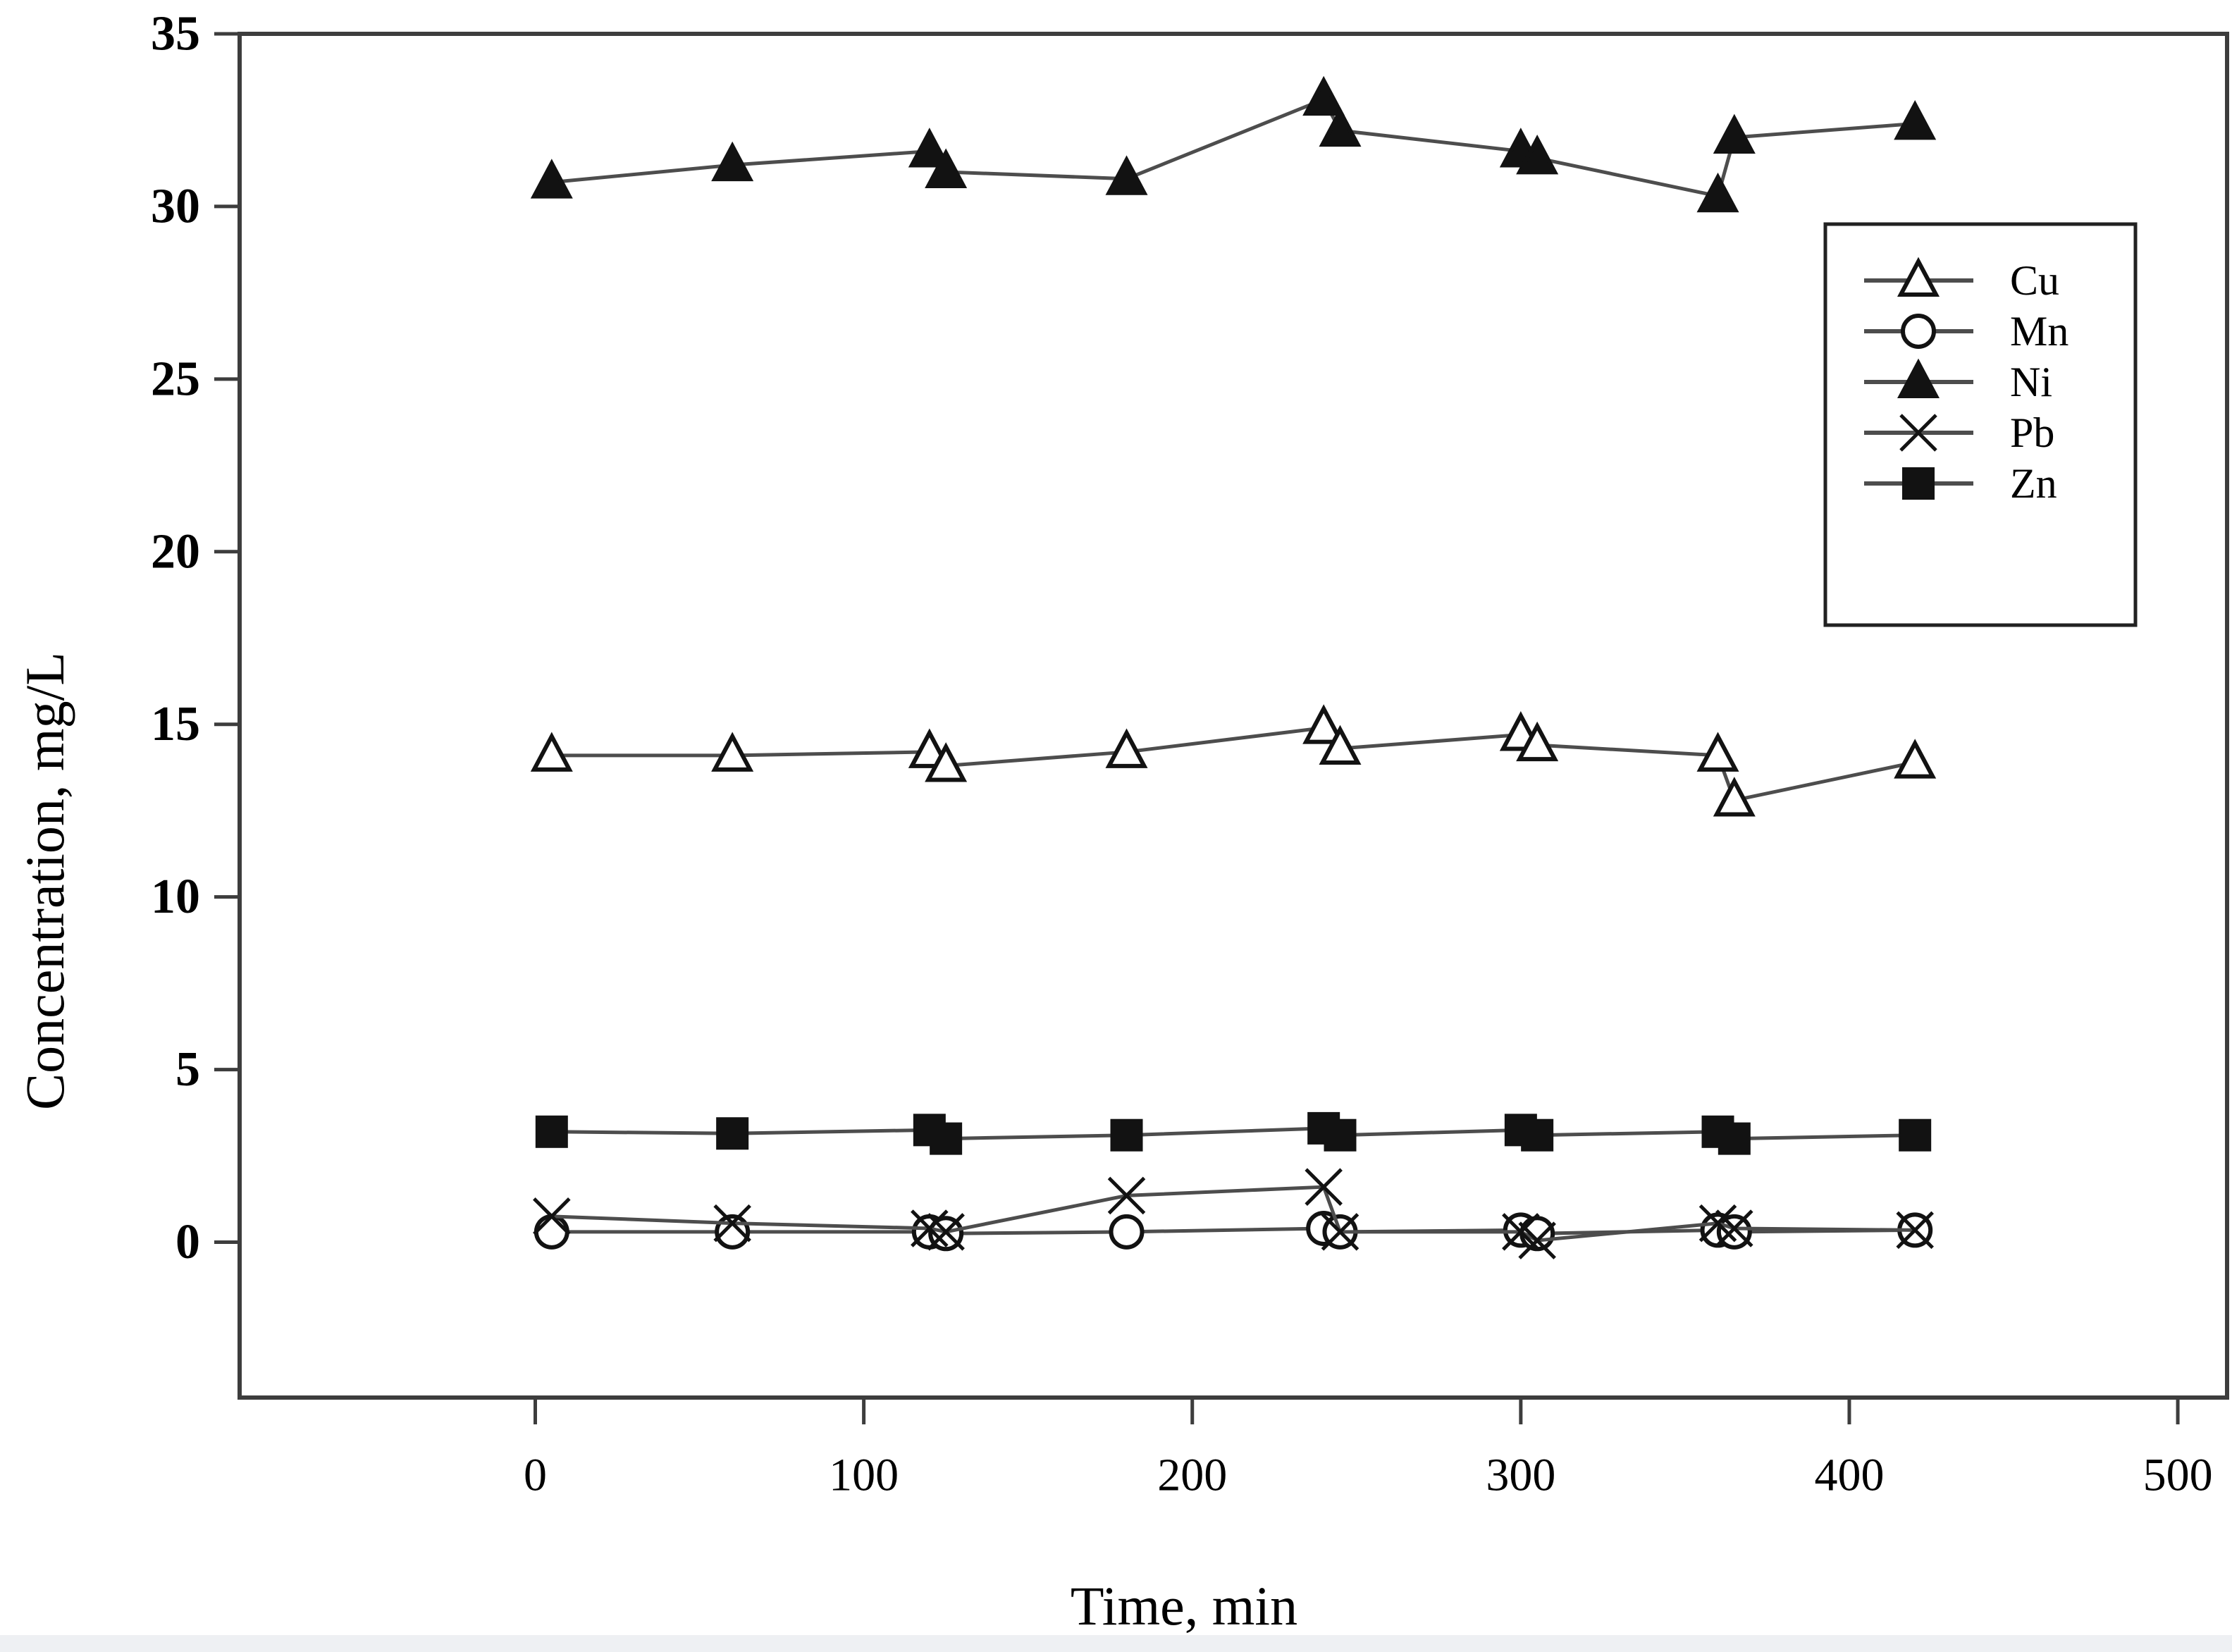 This screenshot has height=1652, width=2232. I want to click on x-tick-label-500: 500, so click(2178, 1475).